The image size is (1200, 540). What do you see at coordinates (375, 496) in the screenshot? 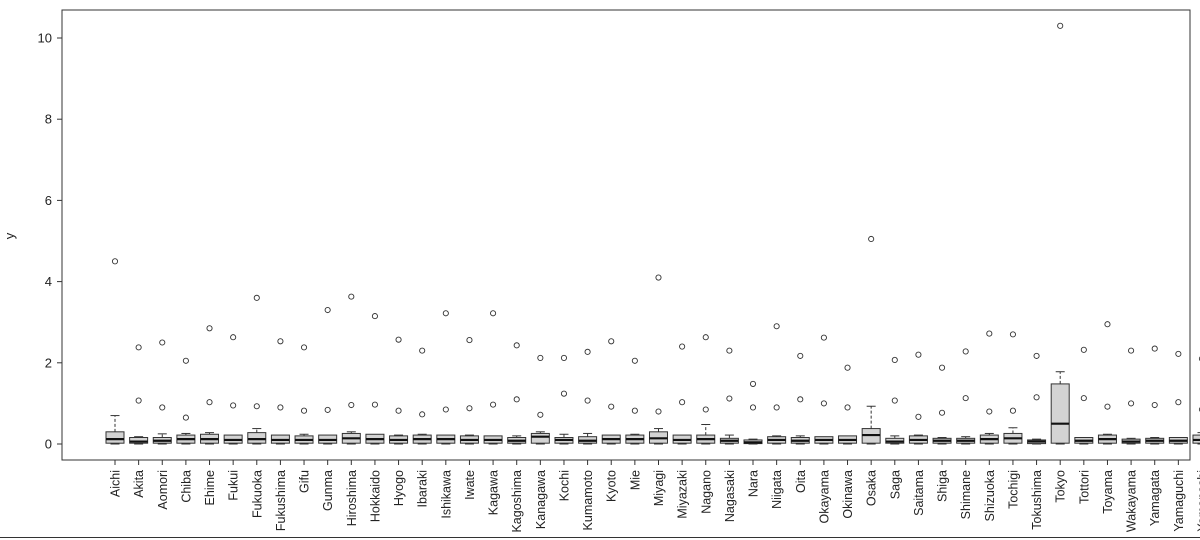
I see `x-tick-label: Hokkaido` at bounding box center [375, 496].